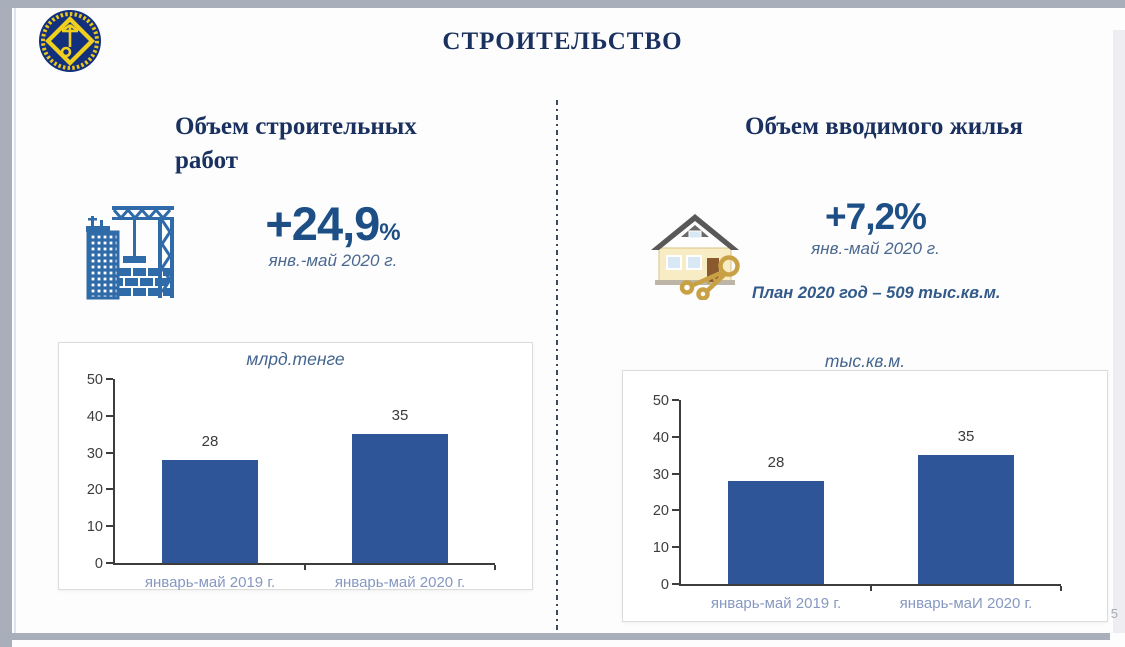 This screenshot has height=647, width=1125. I want to click on bars-row: 28 январь-май 2019 г. 35 январь-май 2020 г., so click(305, 485).